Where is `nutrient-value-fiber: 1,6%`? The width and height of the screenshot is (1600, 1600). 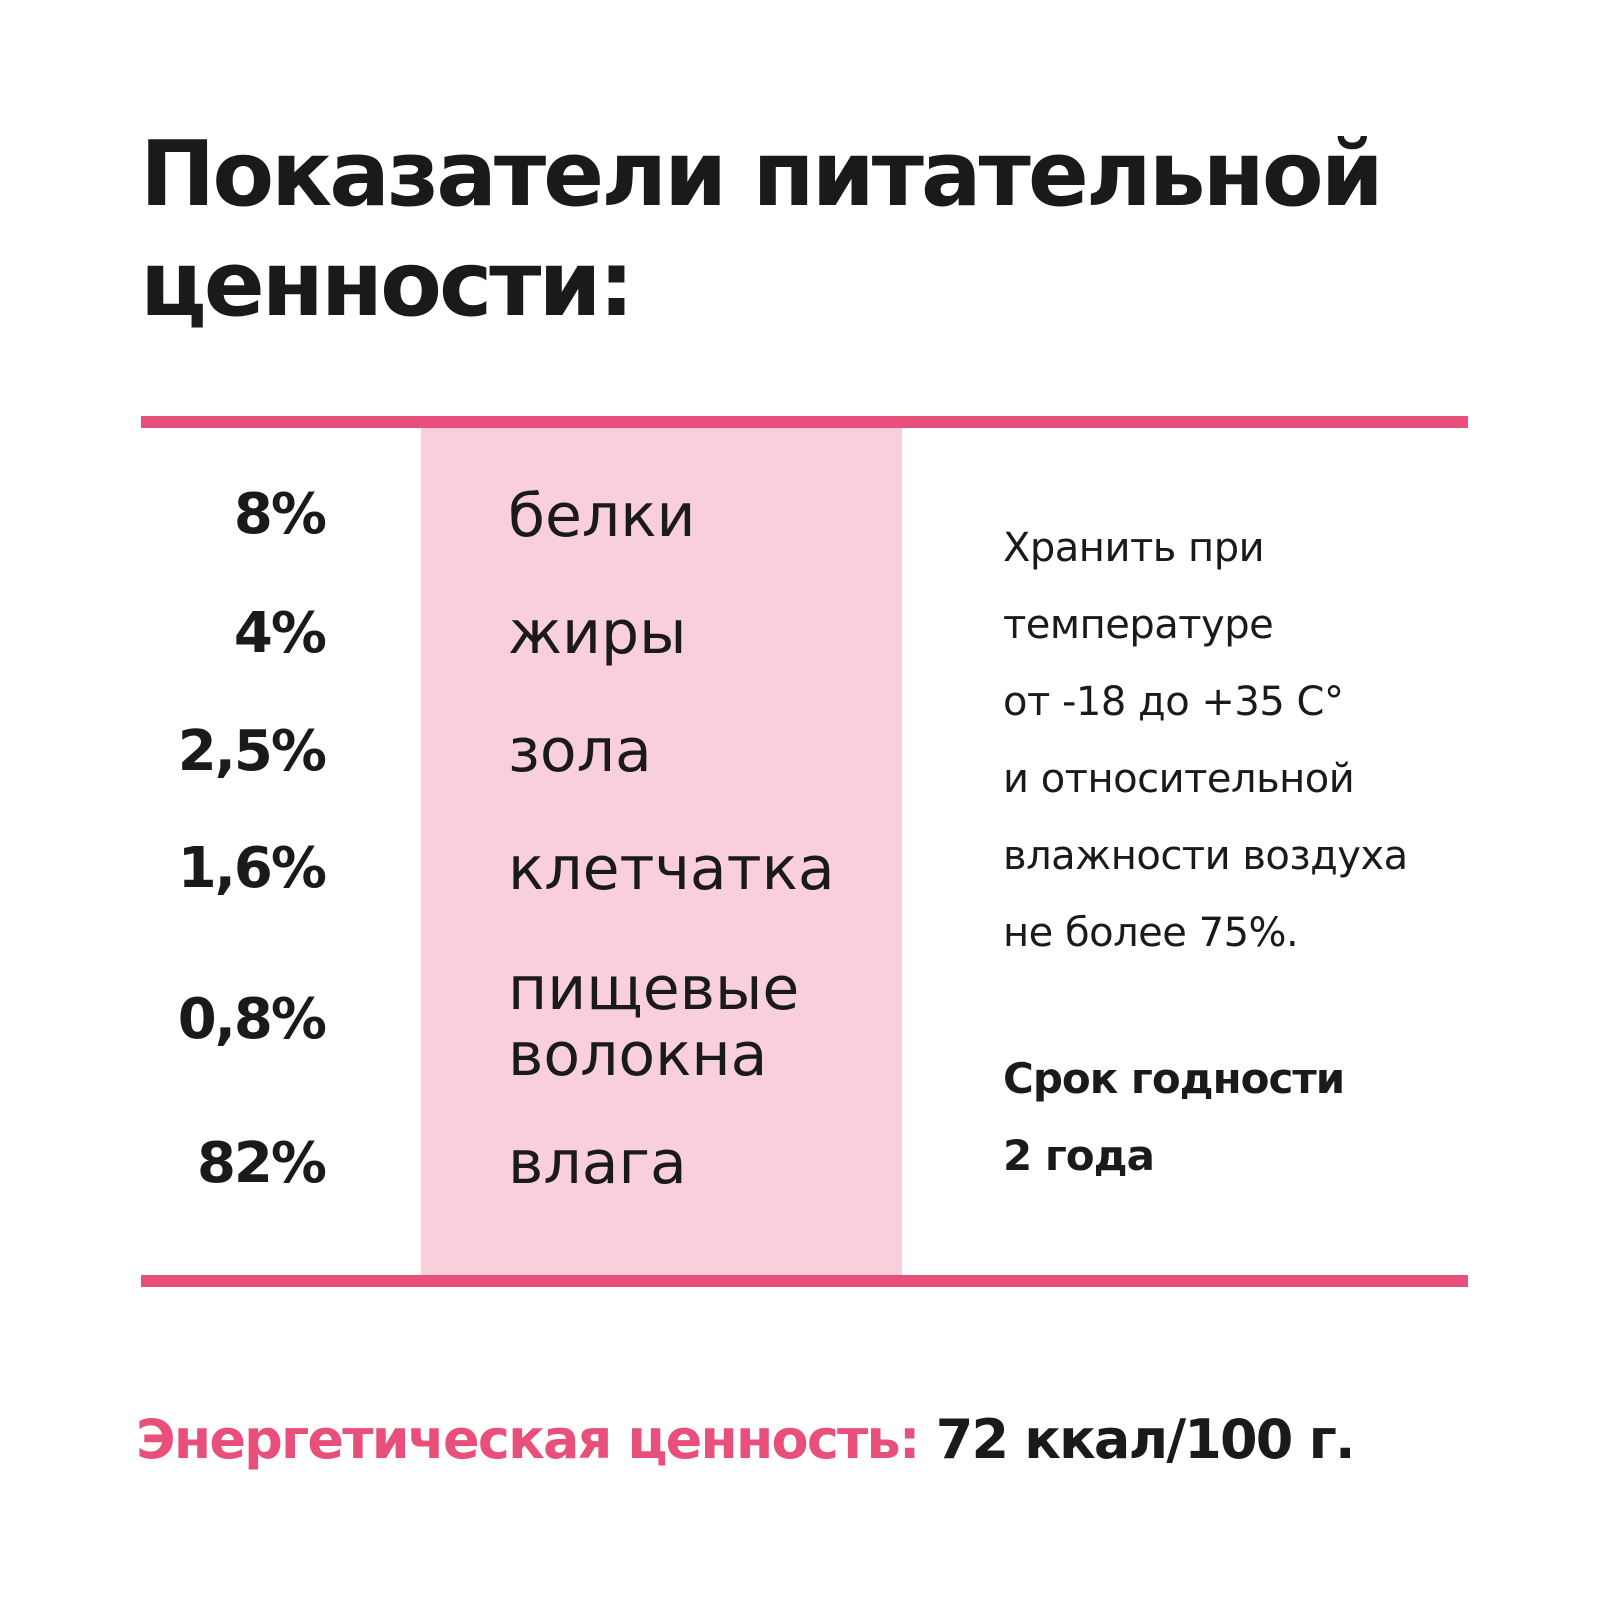 nutrient-value-fiber: 1,6% is located at coordinates (252, 868).